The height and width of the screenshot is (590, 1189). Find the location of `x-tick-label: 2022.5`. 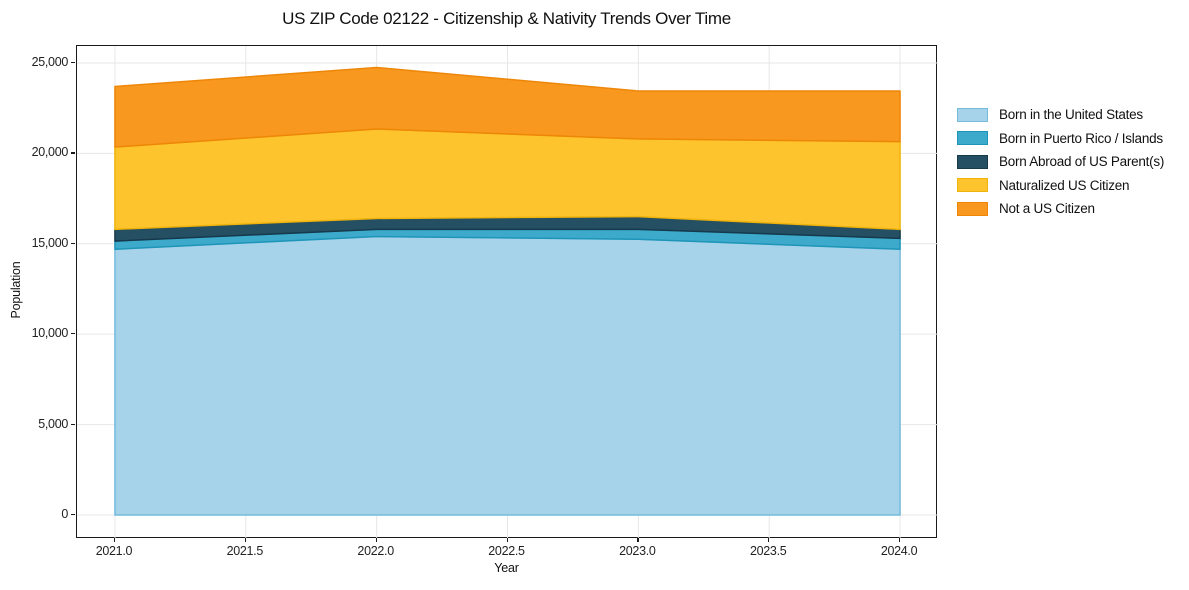

x-tick-label: 2022.5 is located at coordinates (506, 551).